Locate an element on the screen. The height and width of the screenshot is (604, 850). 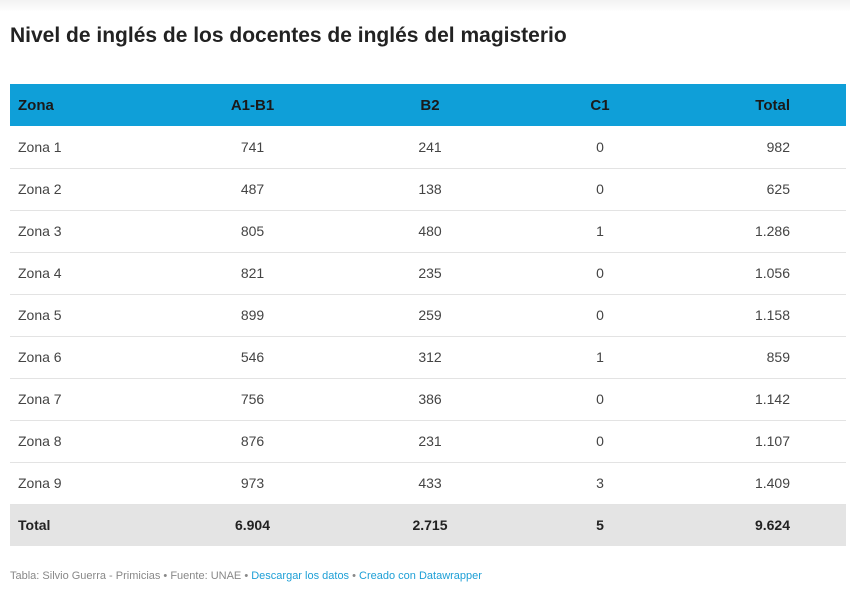
table-cell-total: 1.409 is located at coordinates (772, 483).